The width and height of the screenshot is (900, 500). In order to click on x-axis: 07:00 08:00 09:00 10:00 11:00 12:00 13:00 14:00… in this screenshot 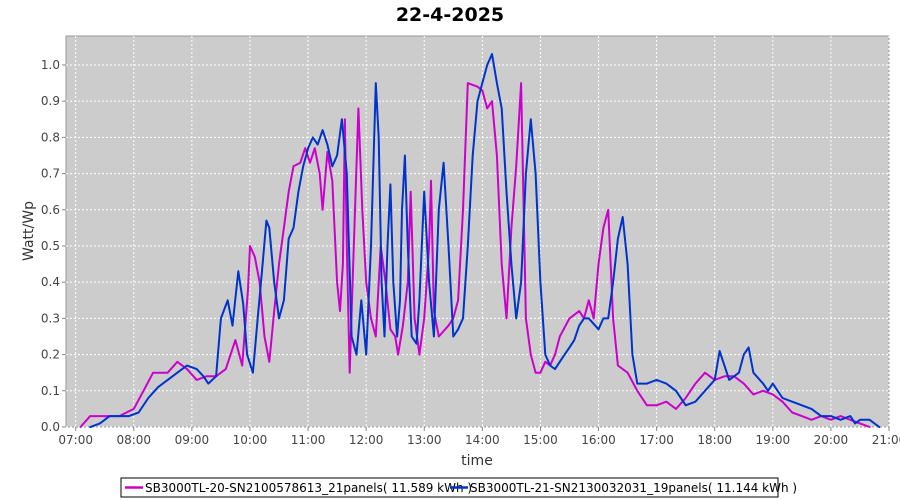, I will do `click(479, 437)`.